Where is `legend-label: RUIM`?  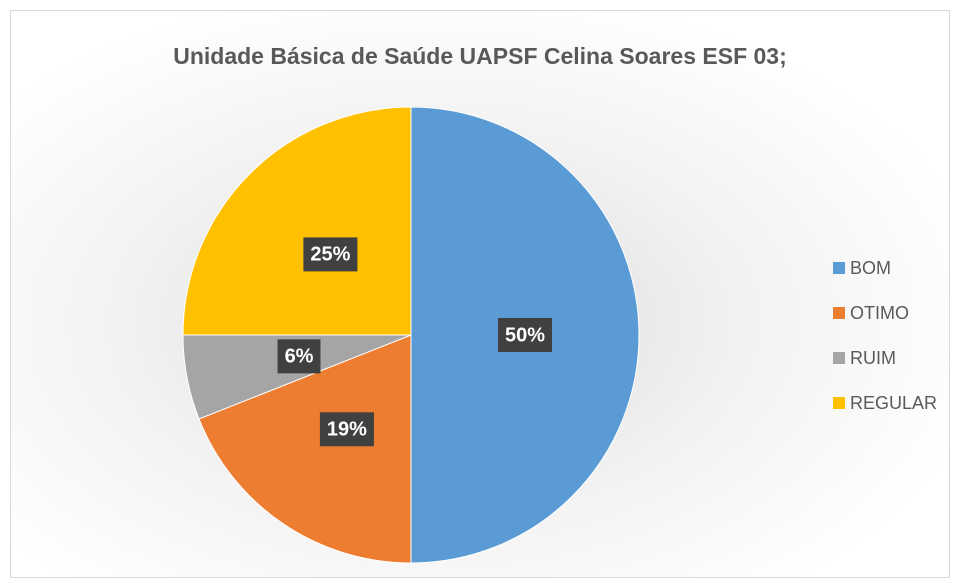 legend-label: RUIM is located at coordinates (873, 358).